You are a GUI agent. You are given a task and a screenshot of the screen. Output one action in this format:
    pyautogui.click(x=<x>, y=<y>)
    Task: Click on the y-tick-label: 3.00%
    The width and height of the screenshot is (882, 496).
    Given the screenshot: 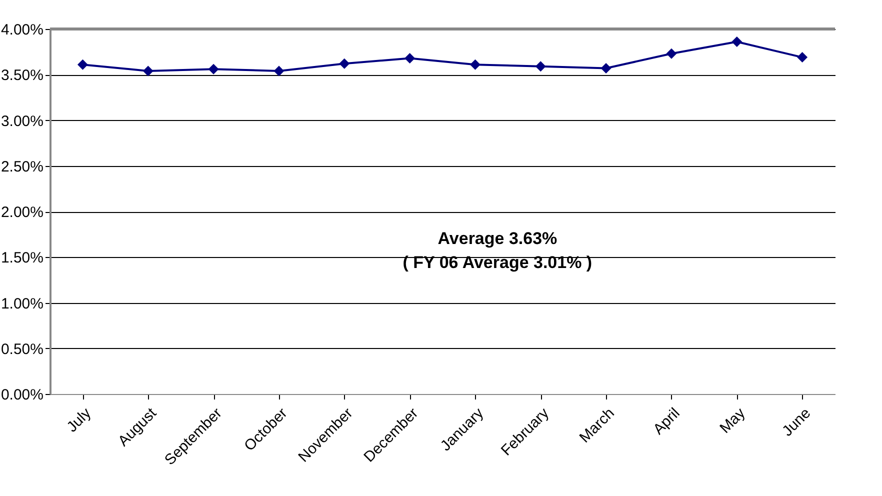 What is the action you would take?
    pyautogui.click(x=22, y=121)
    